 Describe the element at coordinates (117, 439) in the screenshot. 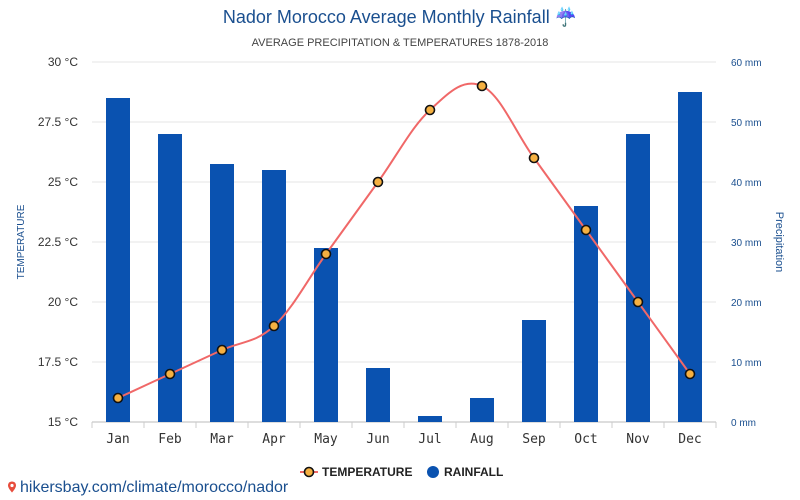

I see `x-tick-label: Jan` at that location.